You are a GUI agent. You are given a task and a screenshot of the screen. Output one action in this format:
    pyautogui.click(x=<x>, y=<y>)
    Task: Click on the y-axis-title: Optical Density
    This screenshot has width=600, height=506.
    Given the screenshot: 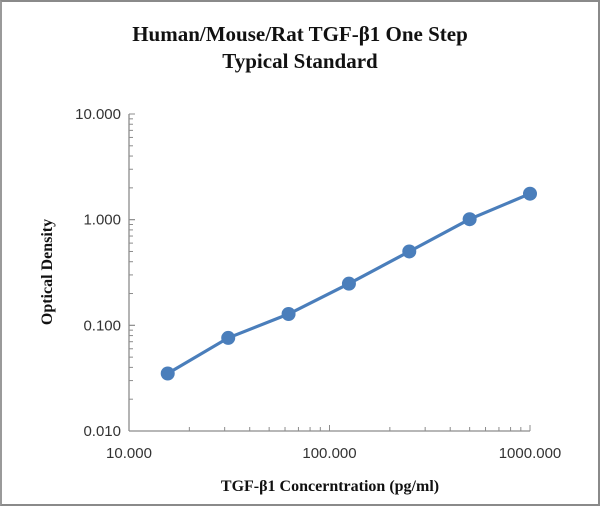 What is the action you would take?
    pyautogui.click(x=47, y=272)
    